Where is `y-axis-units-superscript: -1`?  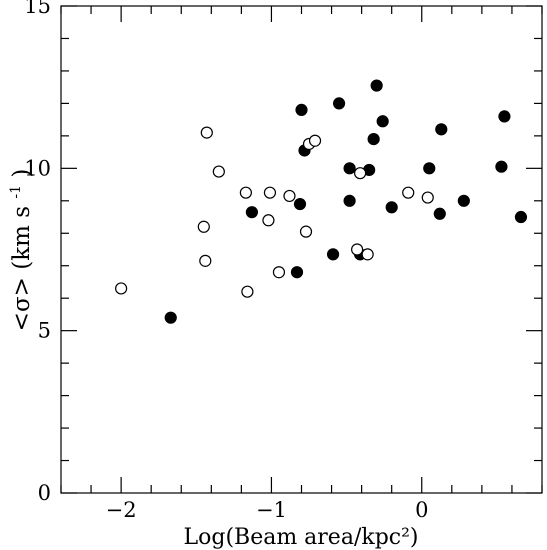 y-axis-units-superscript: -1 is located at coordinates (16, 192).